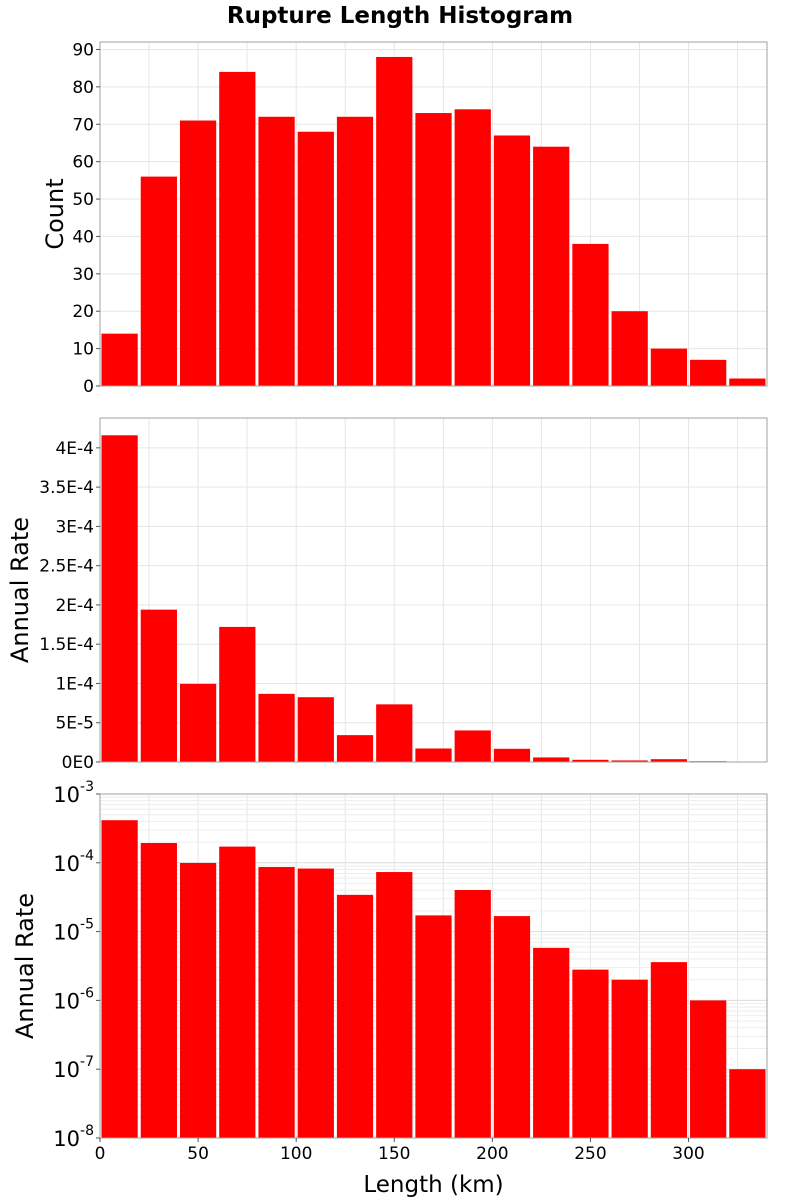 The image size is (800, 1204). I want to click on x-tick-label: 0, so click(100, 1154).